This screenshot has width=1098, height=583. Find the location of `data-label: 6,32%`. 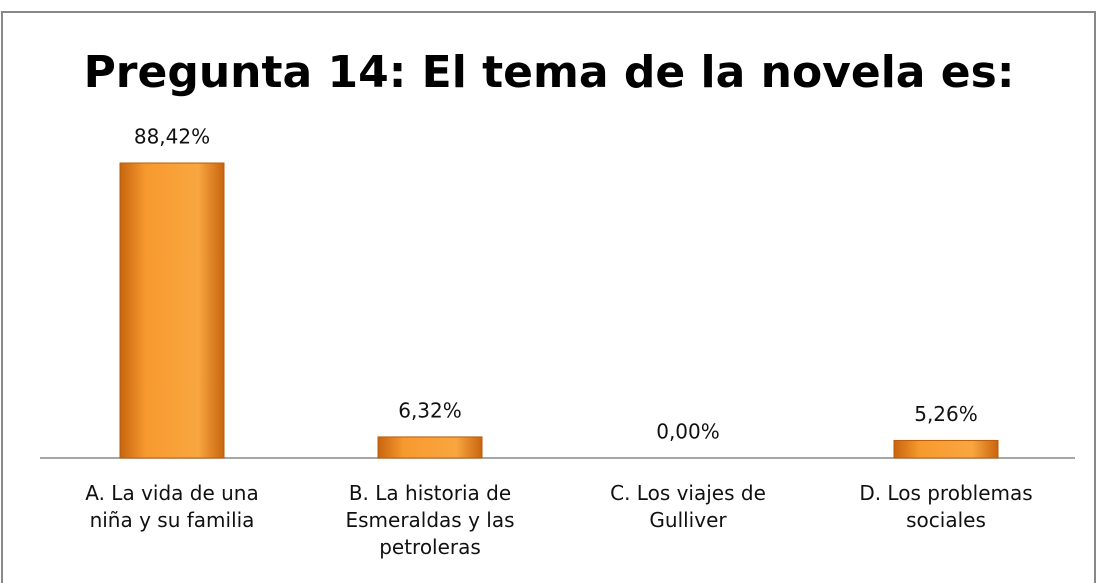

data-label: 6,32% is located at coordinates (430, 410).